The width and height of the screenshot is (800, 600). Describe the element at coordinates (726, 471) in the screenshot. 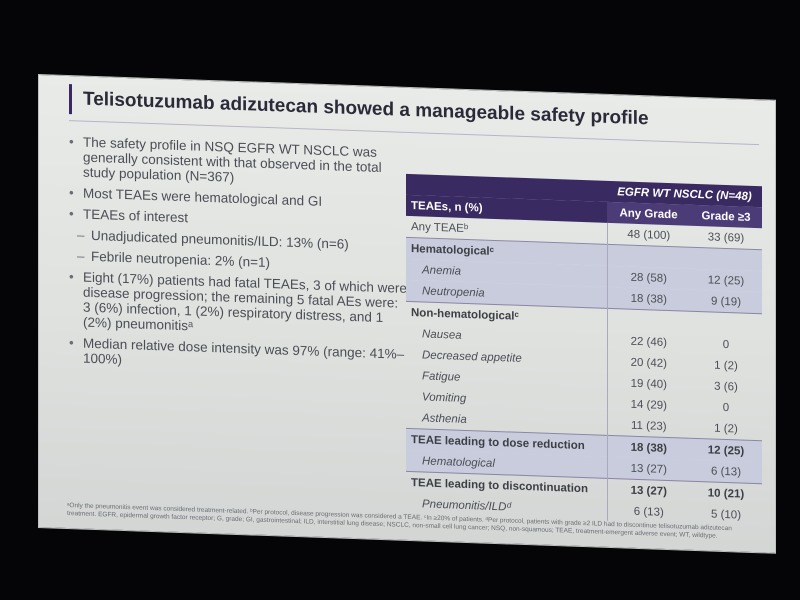

I see `cell-g3: 6 (13)` at that location.